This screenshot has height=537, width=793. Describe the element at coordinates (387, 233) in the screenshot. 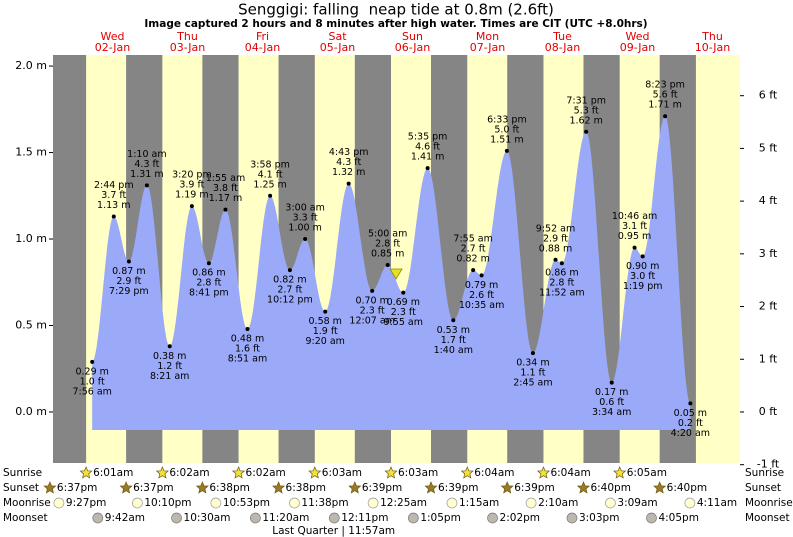

I see `tide-time-label: 5:00 am` at that location.